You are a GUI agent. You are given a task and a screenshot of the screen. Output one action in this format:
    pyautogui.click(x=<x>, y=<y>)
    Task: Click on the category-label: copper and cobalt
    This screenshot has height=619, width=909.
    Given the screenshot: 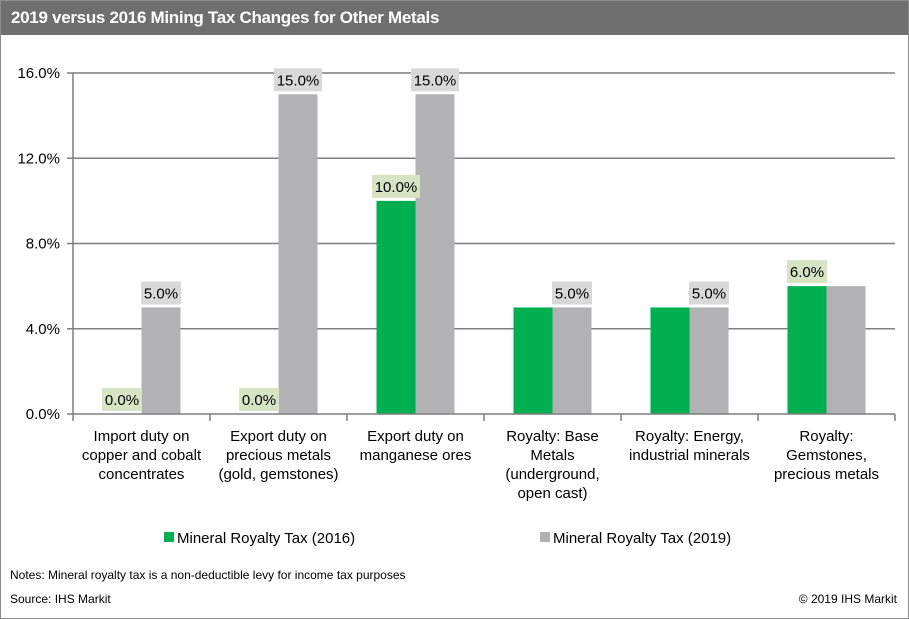 What is the action you would take?
    pyautogui.click(x=142, y=455)
    